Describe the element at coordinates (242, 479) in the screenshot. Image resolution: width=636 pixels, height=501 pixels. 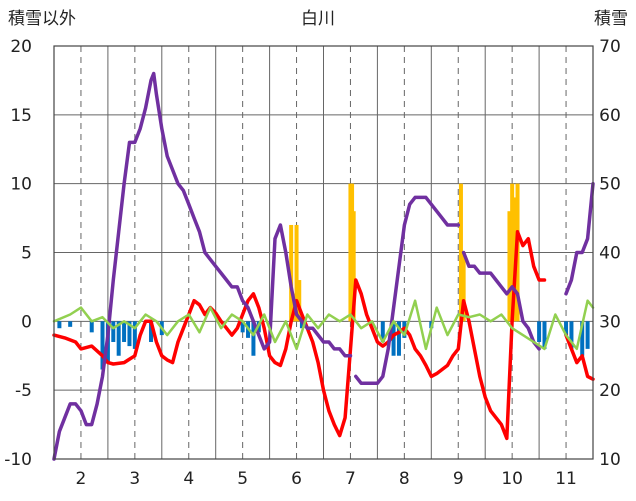
I see `x-tick-label: 5` at that location.